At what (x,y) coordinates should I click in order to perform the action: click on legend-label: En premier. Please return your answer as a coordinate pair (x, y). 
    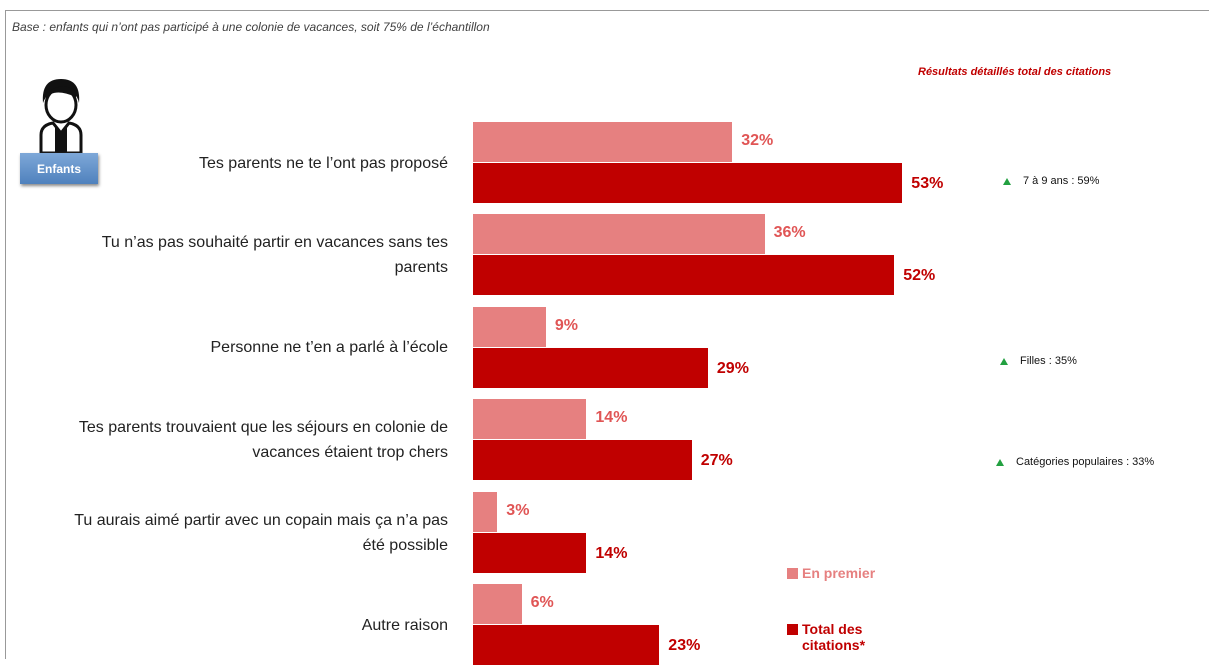
    Looking at the image, I should click on (839, 573).